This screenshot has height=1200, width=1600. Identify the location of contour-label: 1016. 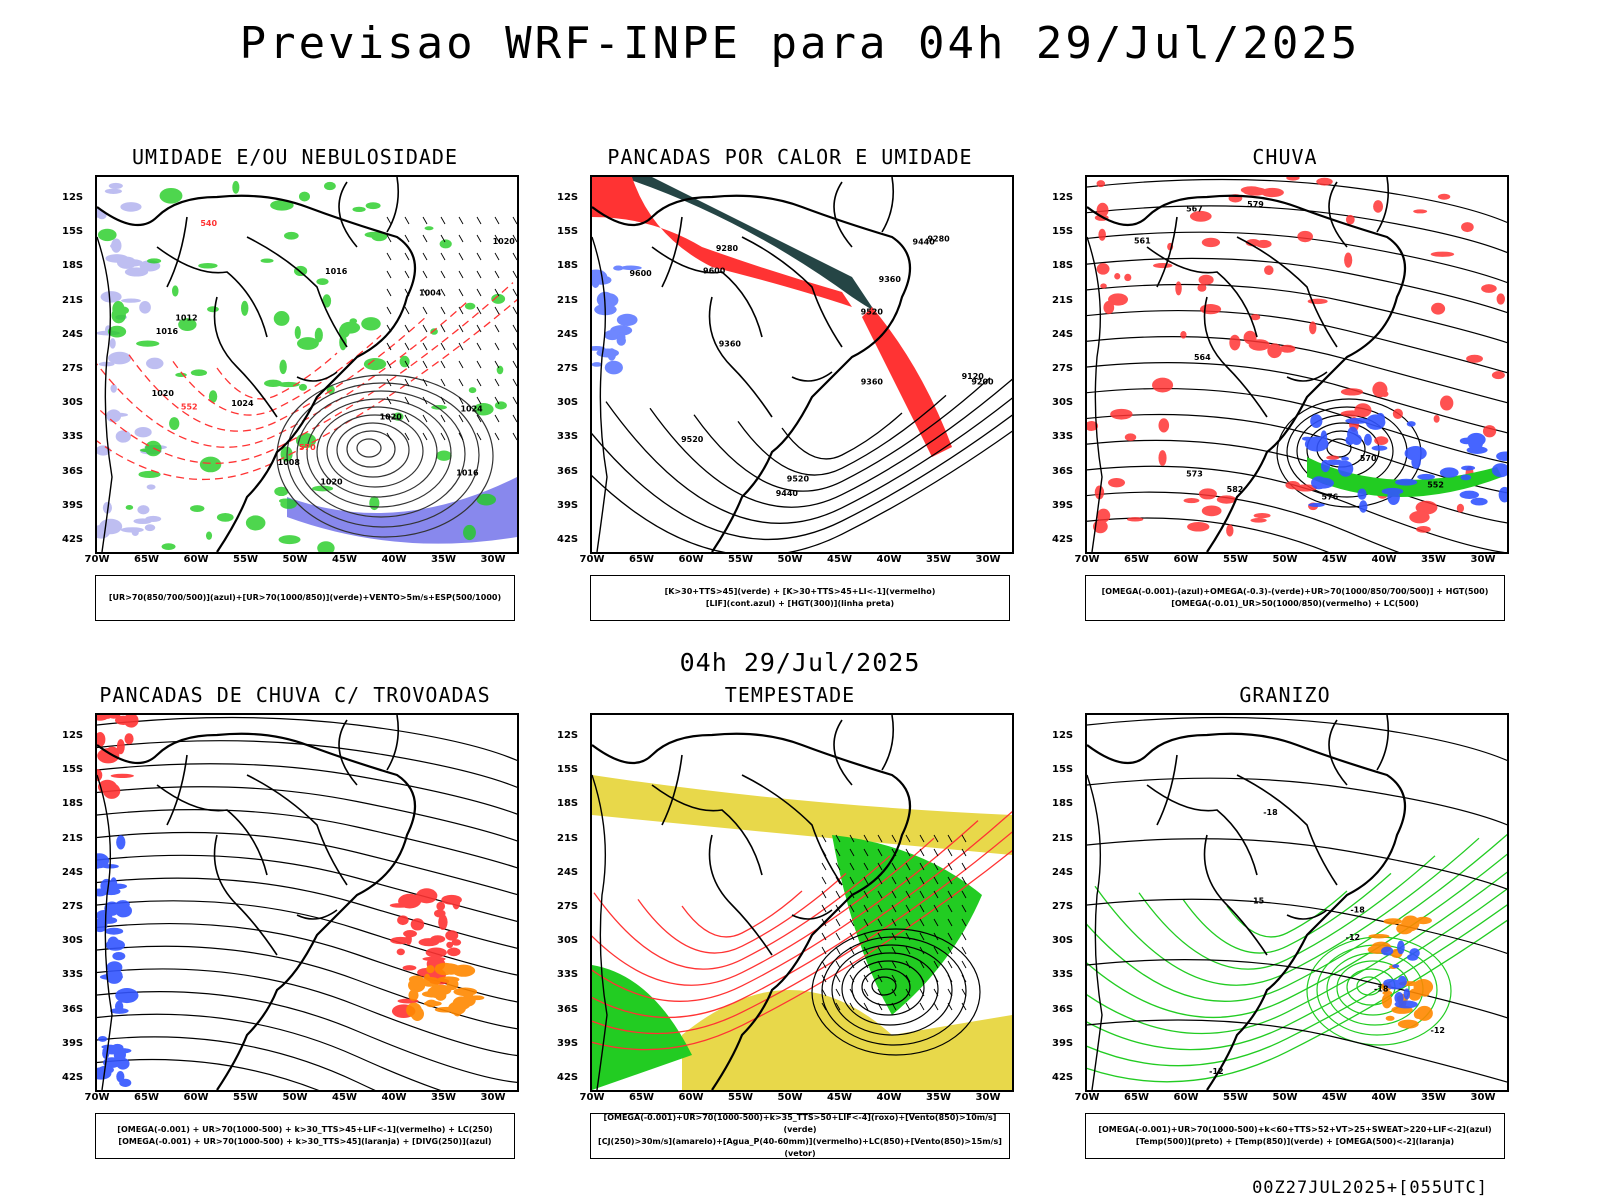
(467, 473).